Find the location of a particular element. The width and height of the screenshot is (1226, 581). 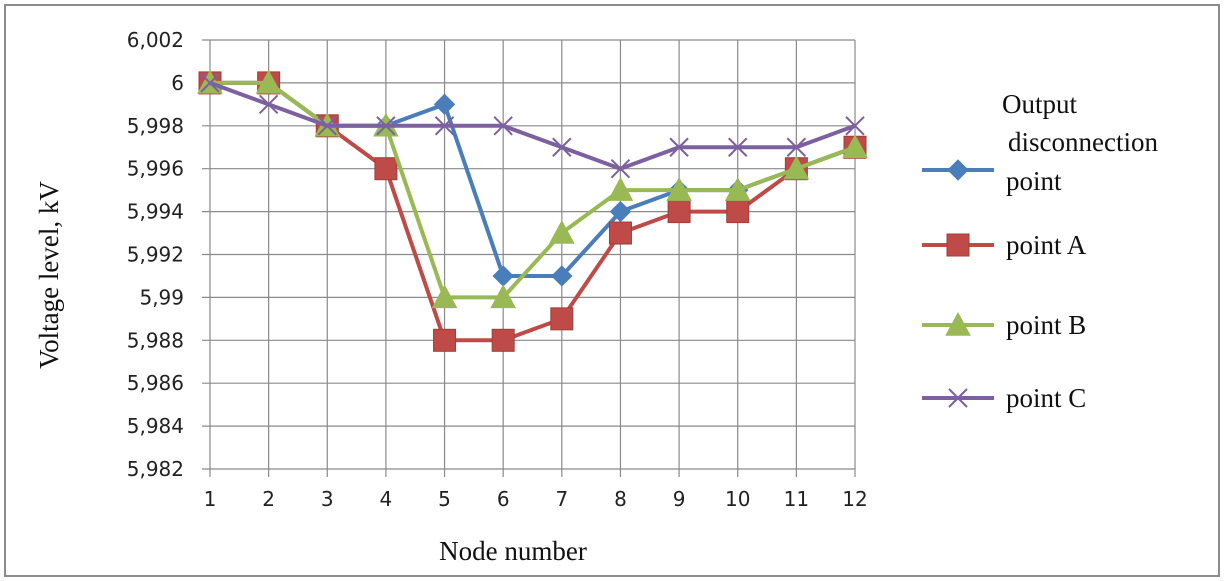

y-tick-label: 5,984 is located at coordinates (155, 426).